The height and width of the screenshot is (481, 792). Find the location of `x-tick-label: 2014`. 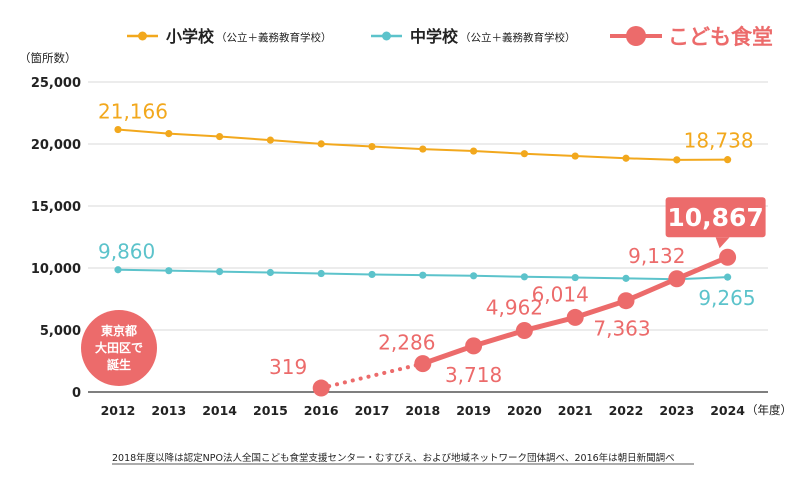

x-tick-label: 2014 is located at coordinates (219, 410).